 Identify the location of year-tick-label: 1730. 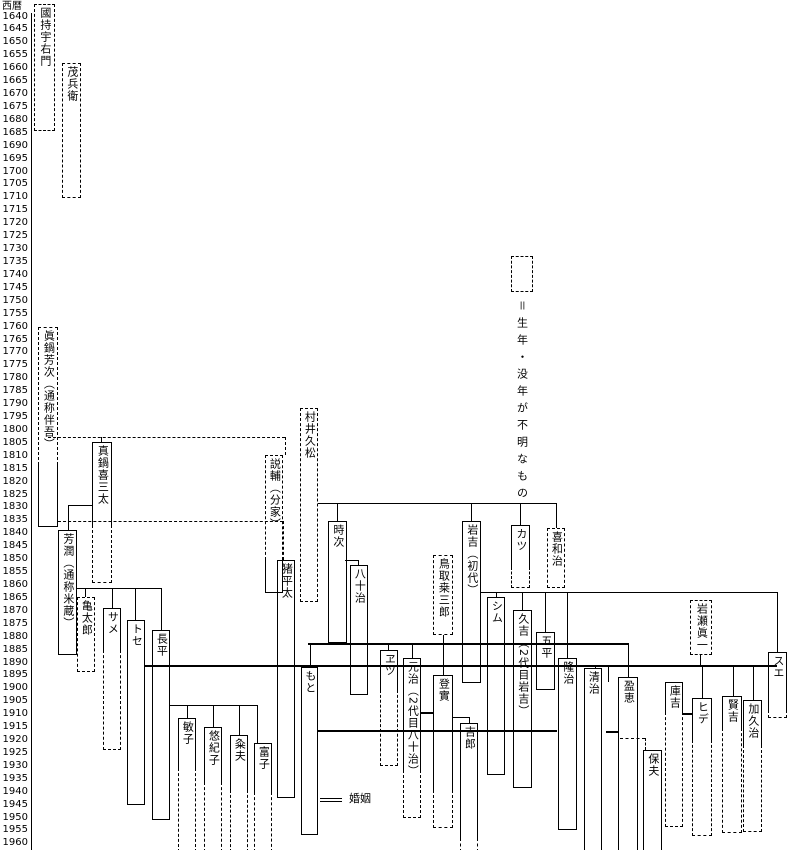
(15, 249).